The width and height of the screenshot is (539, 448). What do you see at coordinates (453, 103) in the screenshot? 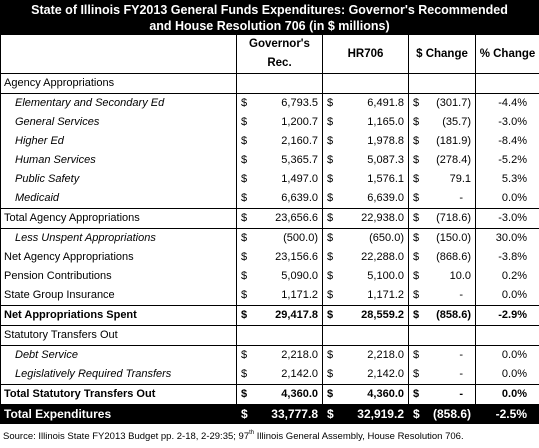
I see `cell-value: (301.7)` at bounding box center [453, 103].